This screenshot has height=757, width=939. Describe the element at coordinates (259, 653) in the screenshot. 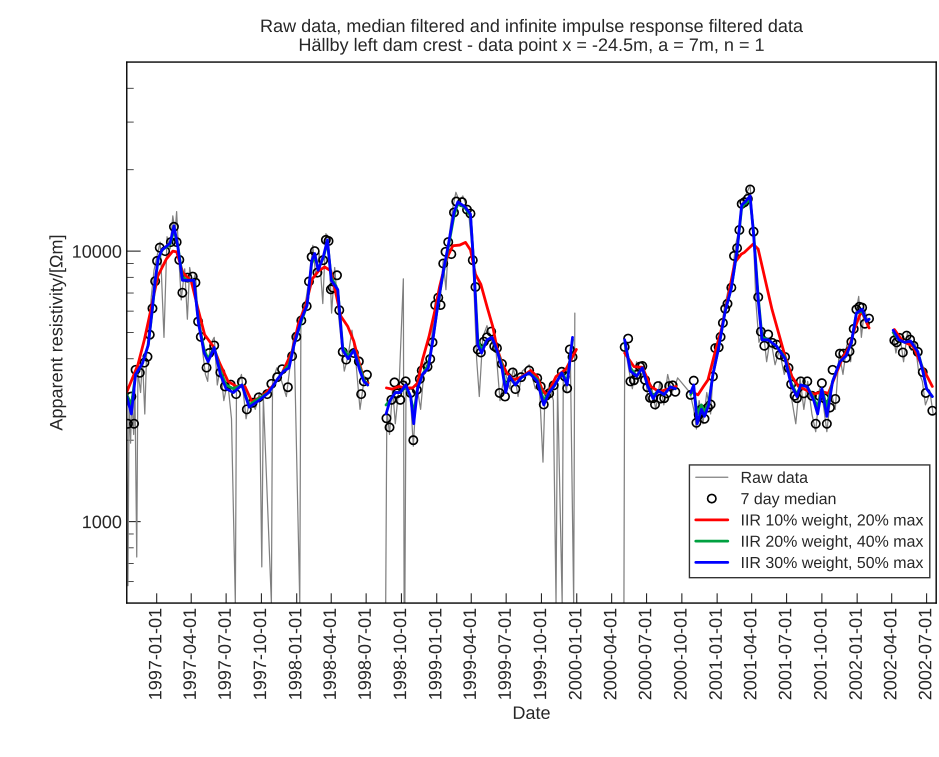

I see `x-tick-label: 1997-10-01` at that location.